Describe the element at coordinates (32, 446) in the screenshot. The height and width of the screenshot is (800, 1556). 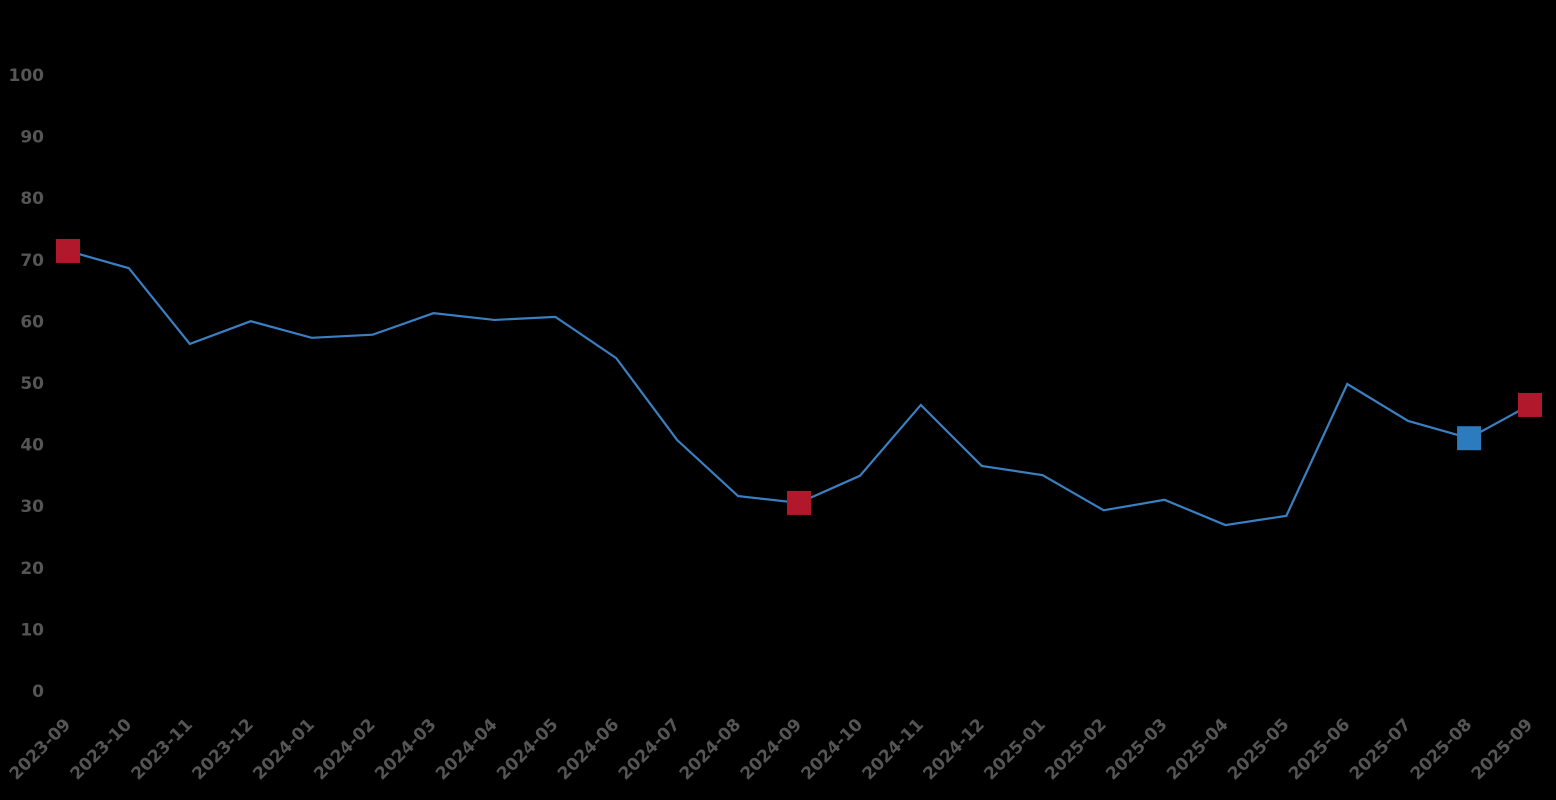
I see `y-tick-label: 40` at that location.